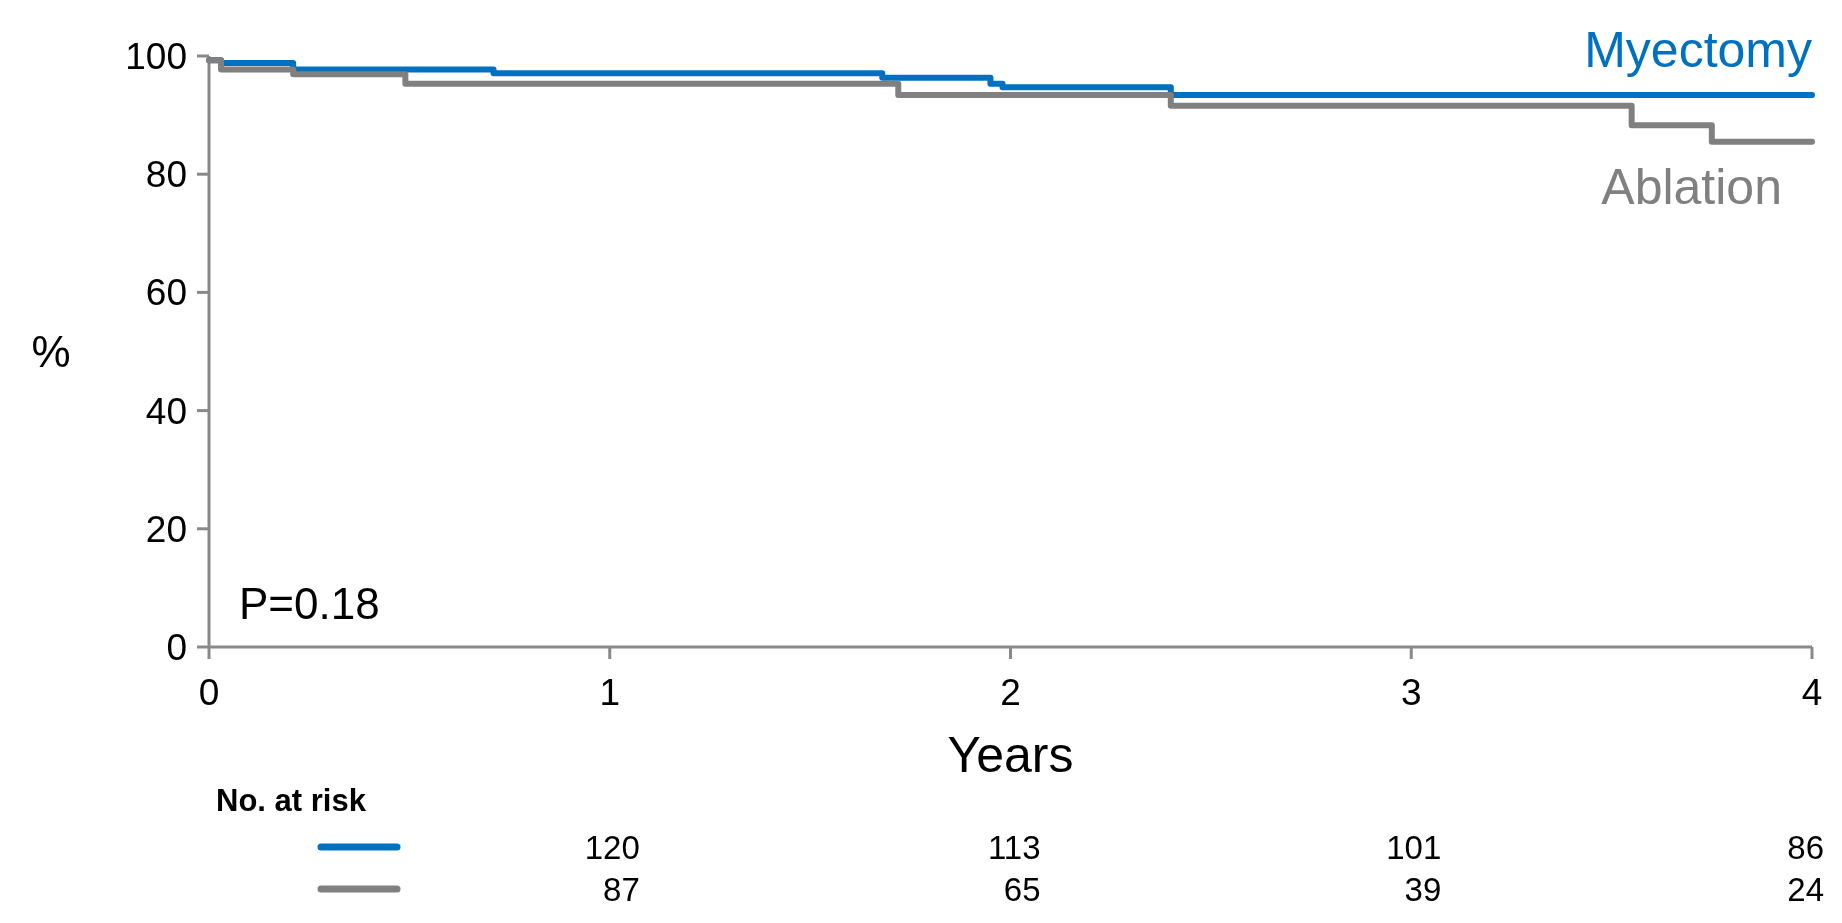  What do you see at coordinates (166, 293) in the screenshot?
I see `y-tick-label: 60` at bounding box center [166, 293].